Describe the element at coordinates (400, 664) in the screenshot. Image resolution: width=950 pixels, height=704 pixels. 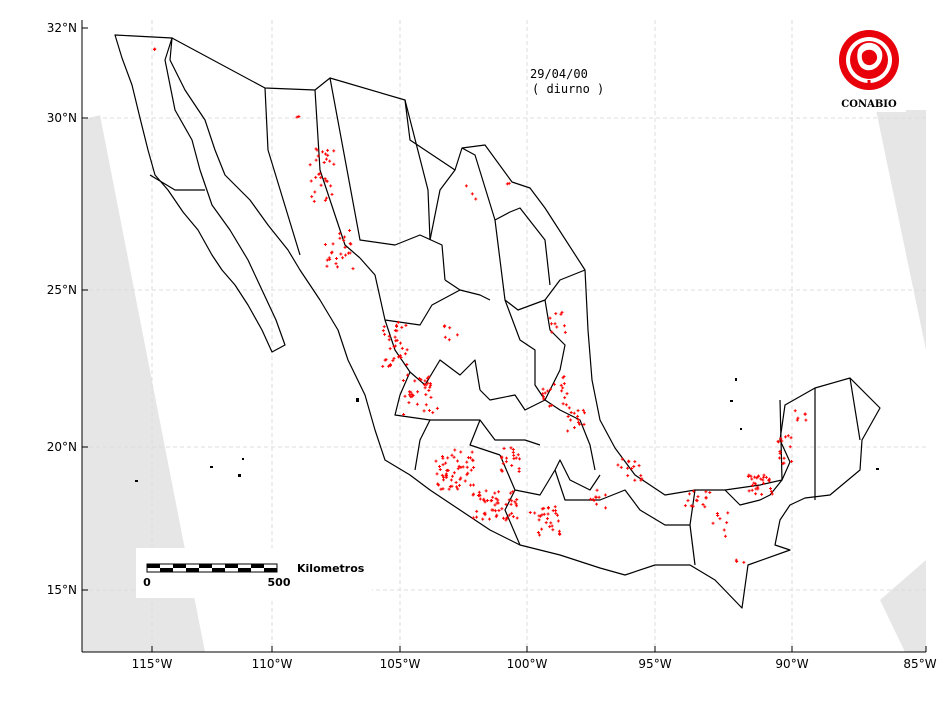
I see `x-tick-105w: 105°W` at that location.